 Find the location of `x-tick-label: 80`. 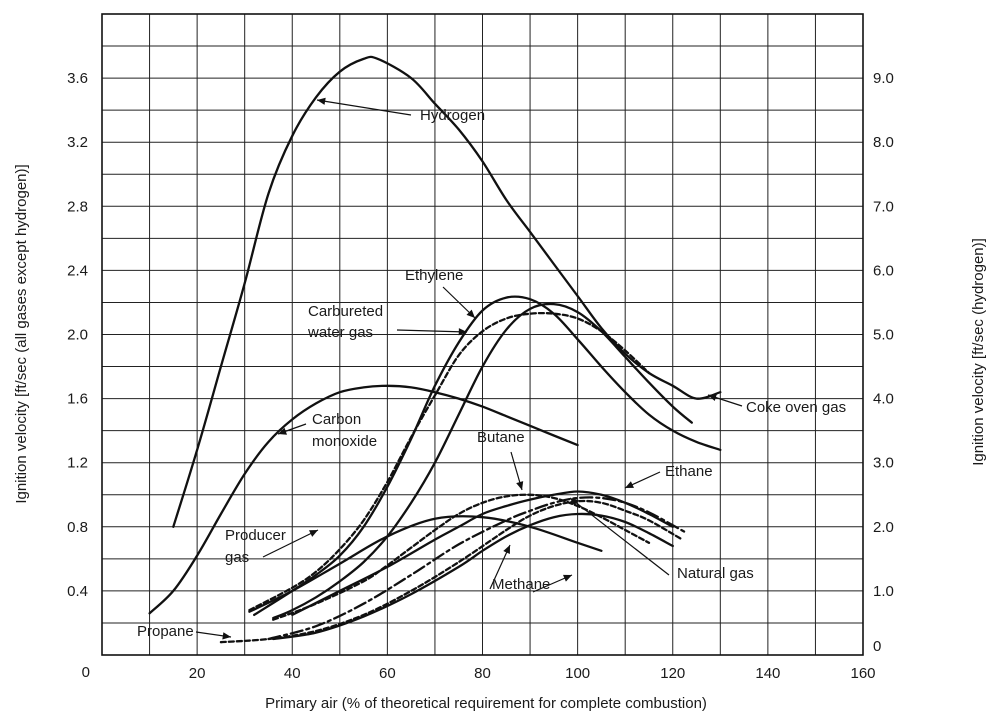

x-tick-label: 80 is located at coordinates (482, 673).